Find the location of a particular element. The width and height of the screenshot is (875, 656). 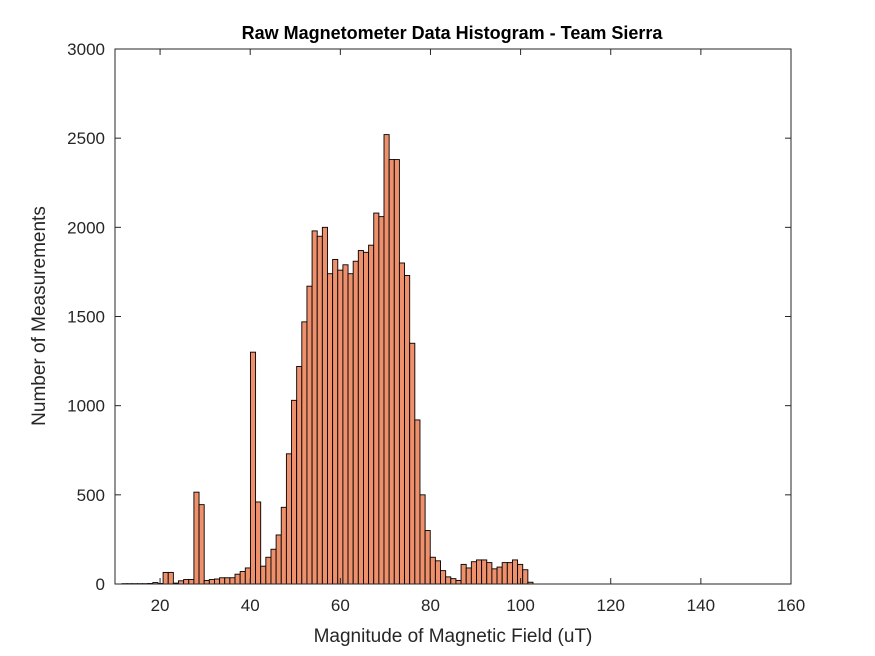

y-tick-label: 0 is located at coordinates (100, 584).